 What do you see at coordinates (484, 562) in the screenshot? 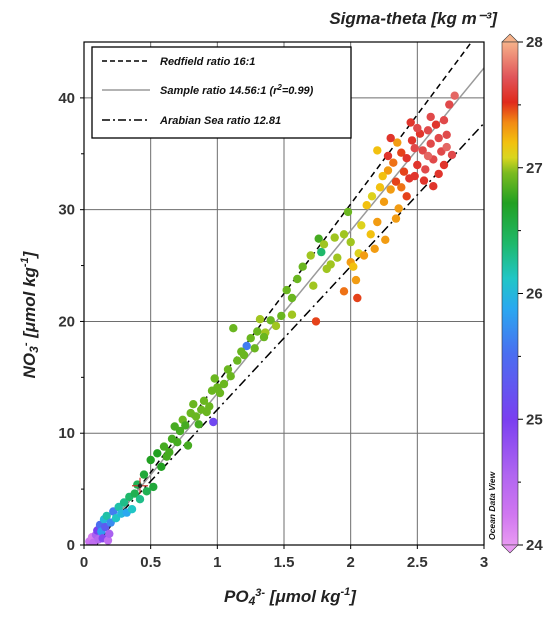
I see `x-tick-label: 3` at bounding box center [484, 562].